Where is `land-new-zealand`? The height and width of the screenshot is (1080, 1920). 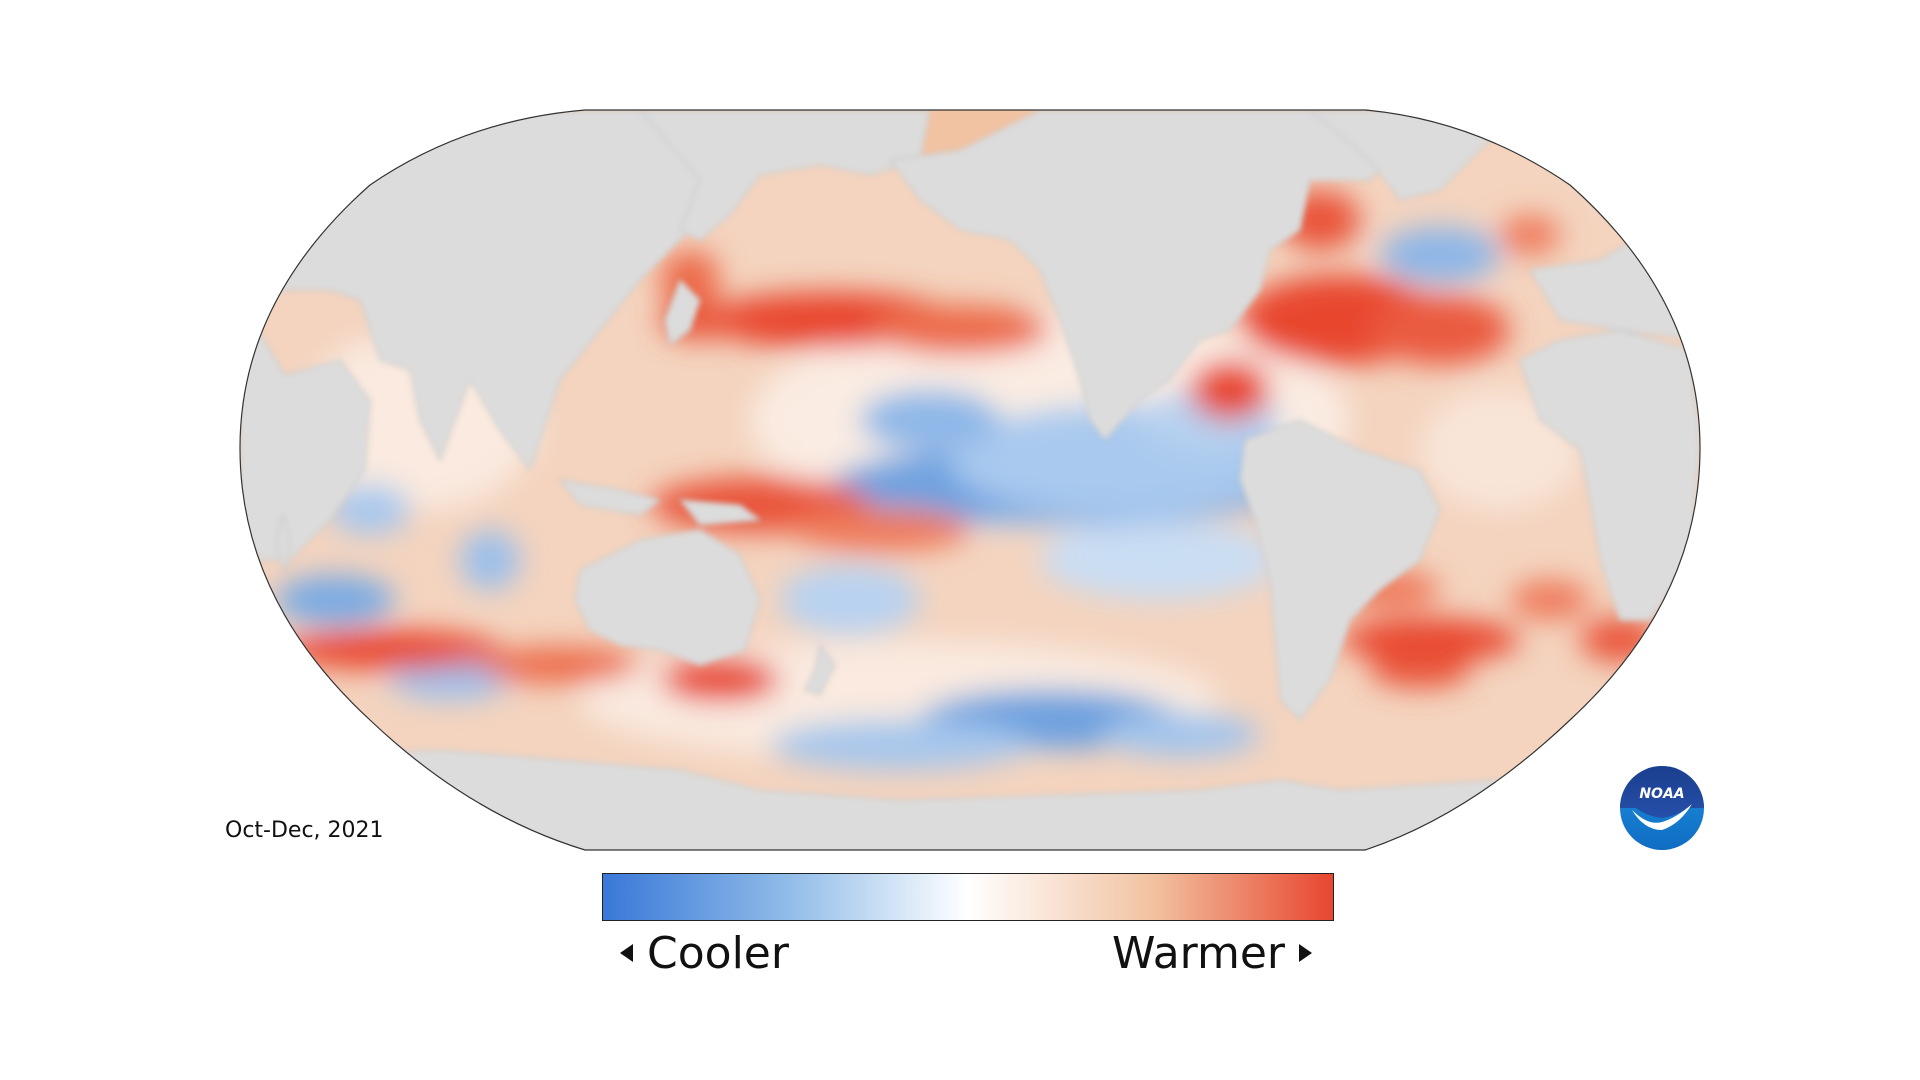
land-new-zealand is located at coordinates (820, 669).